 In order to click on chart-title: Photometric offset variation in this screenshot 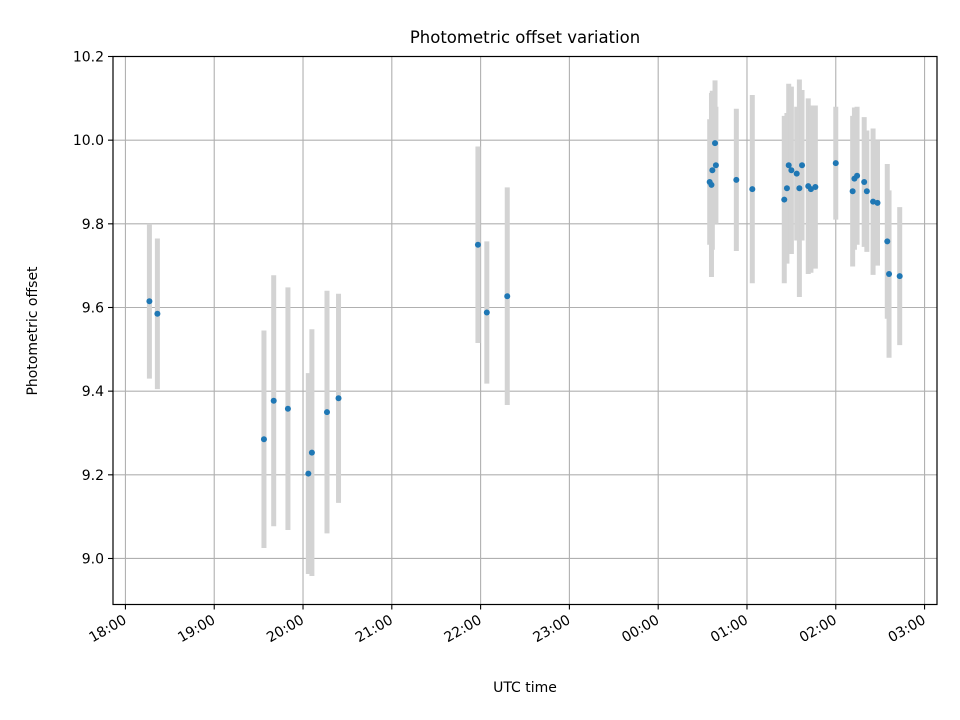, I will do `click(525, 37)`.